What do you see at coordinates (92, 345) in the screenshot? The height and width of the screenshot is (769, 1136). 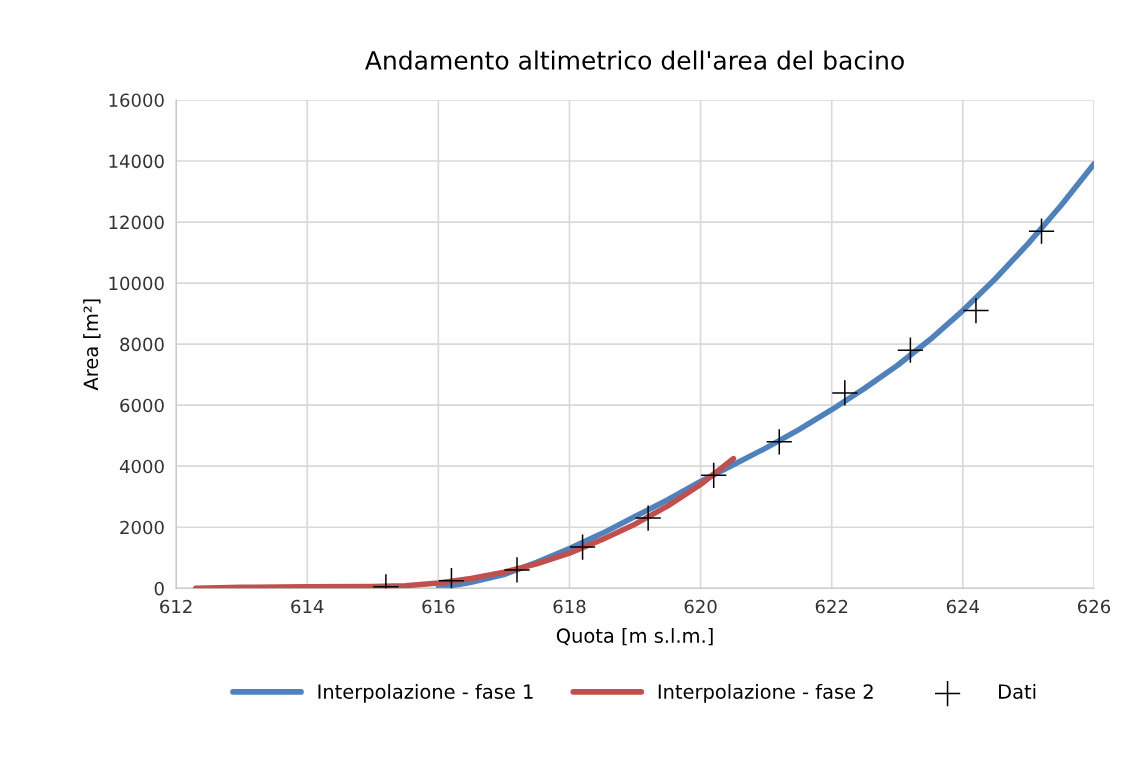 I see `y-axis-title: Area [m²]` at bounding box center [92, 345].